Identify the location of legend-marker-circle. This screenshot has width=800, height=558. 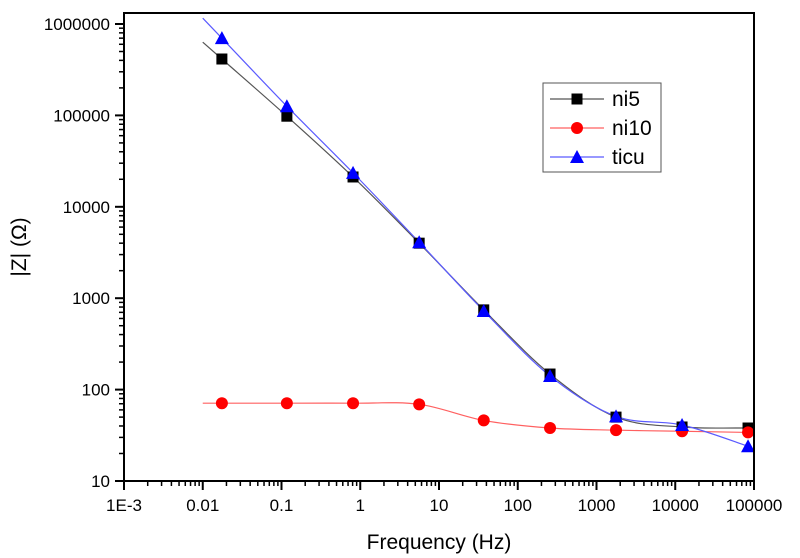
(577, 128).